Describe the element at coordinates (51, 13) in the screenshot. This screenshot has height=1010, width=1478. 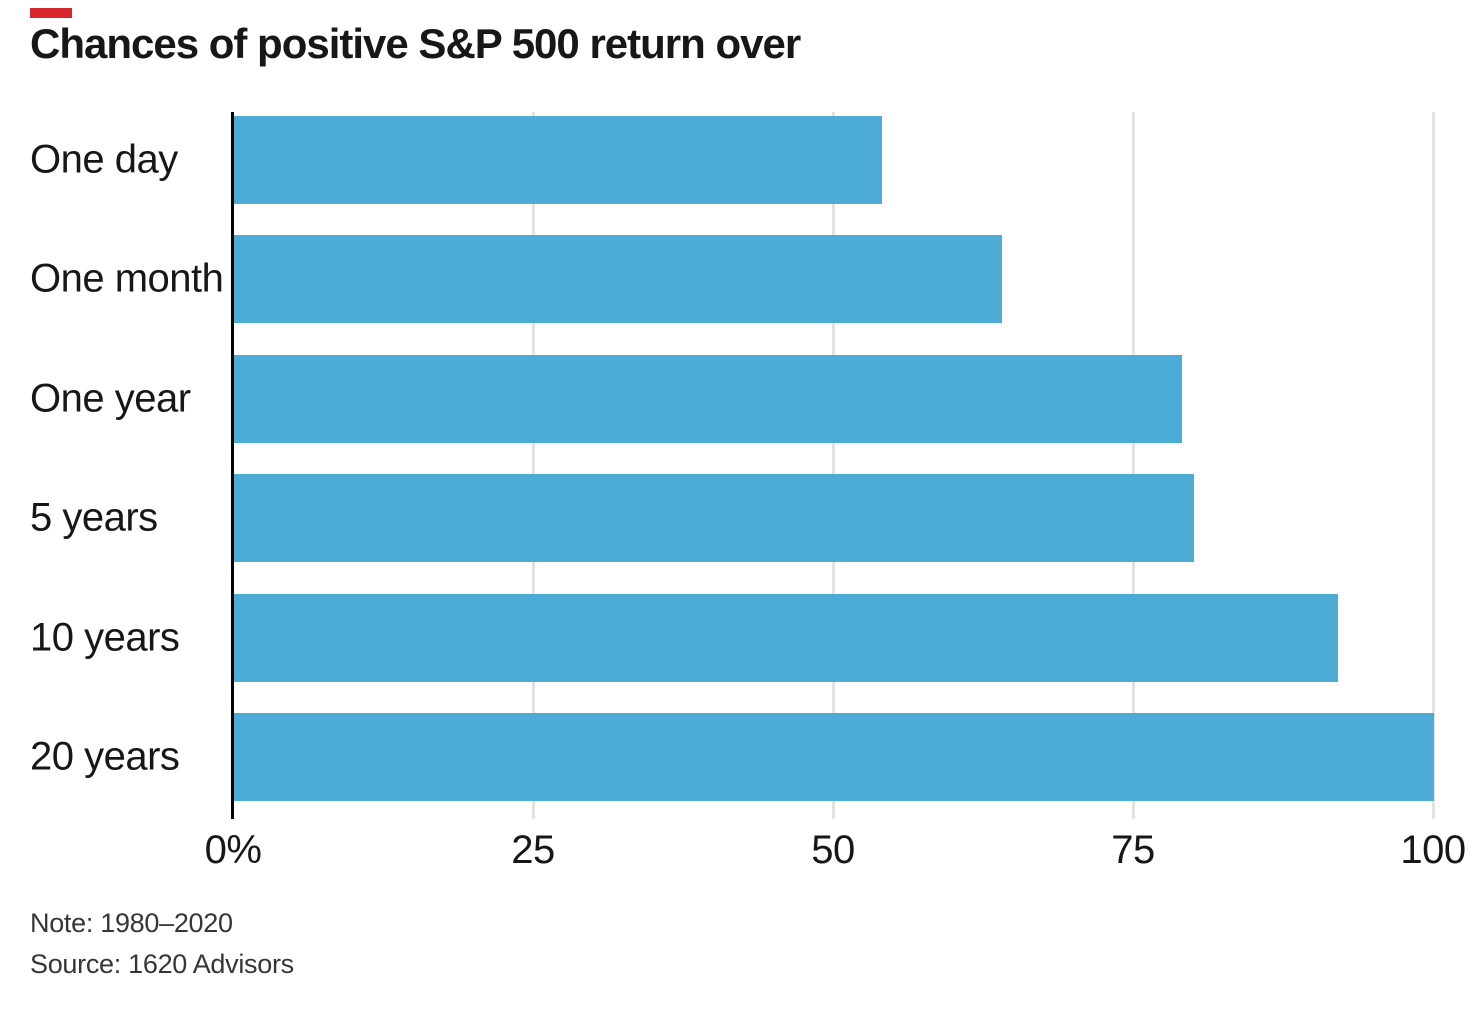
I see `red-accent-bar` at that location.